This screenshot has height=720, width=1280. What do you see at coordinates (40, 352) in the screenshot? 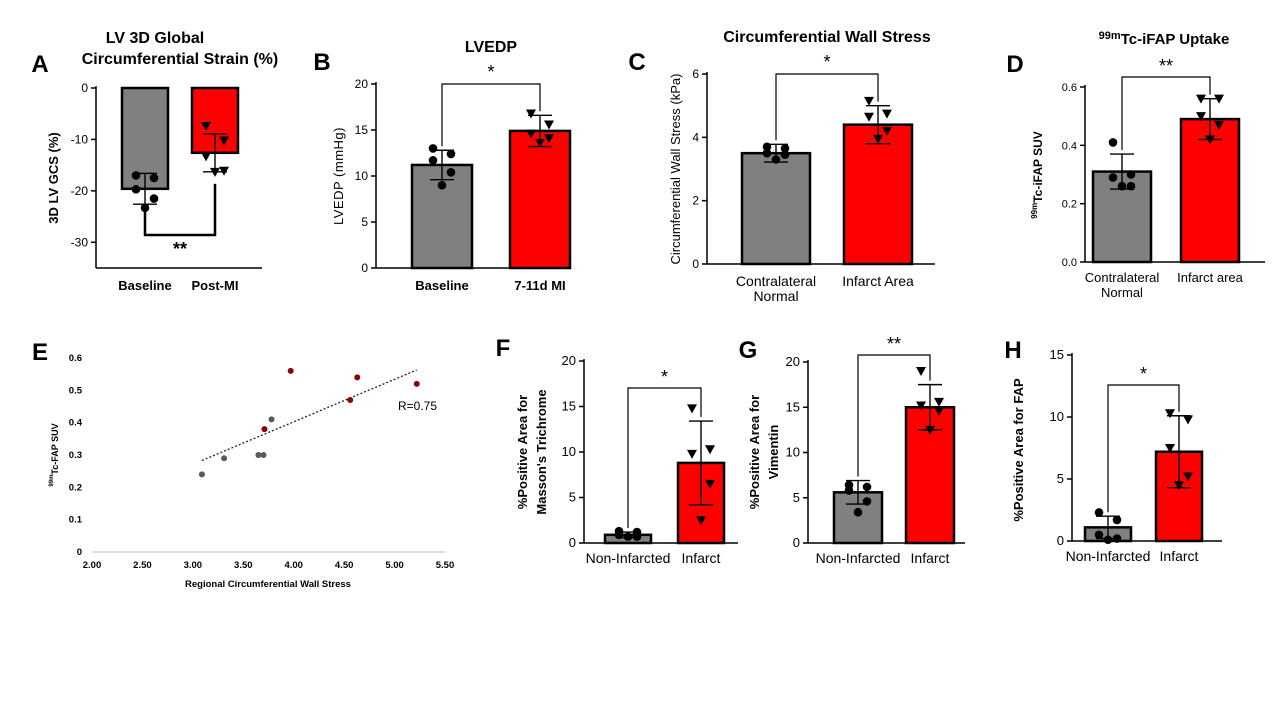
I see `panel-label: E` at bounding box center [40, 352].